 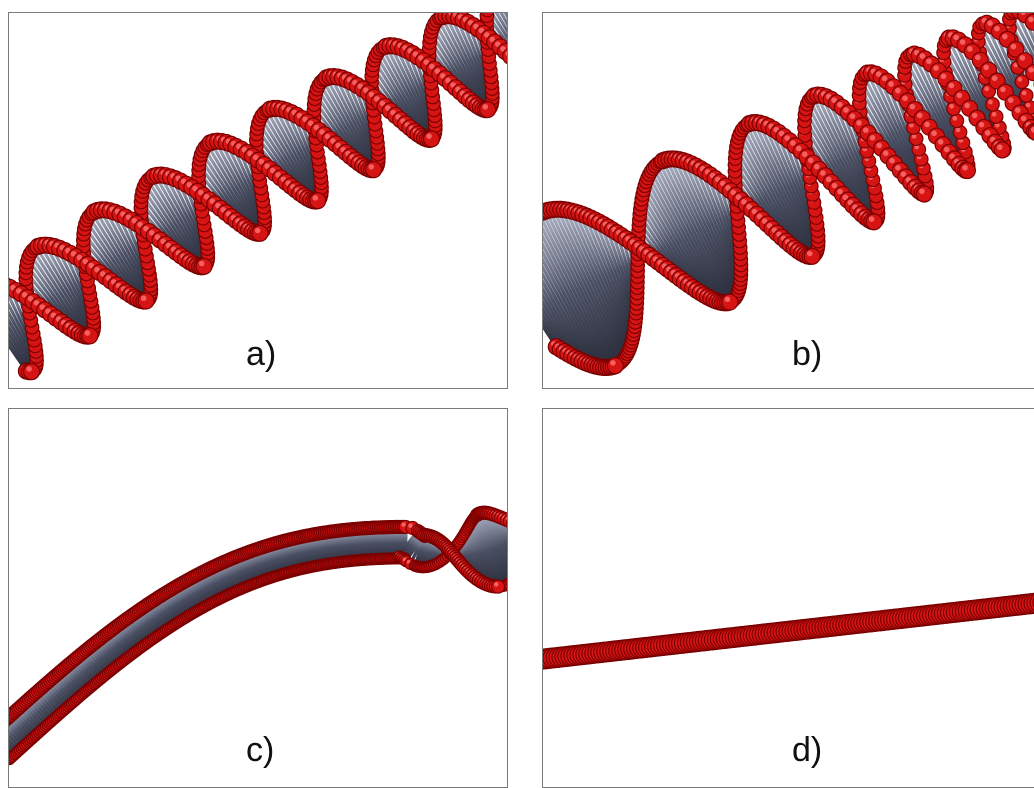 What do you see at coordinates (261, 354) in the screenshot?
I see `panel-label: a)` at bounding box center [261, 354].